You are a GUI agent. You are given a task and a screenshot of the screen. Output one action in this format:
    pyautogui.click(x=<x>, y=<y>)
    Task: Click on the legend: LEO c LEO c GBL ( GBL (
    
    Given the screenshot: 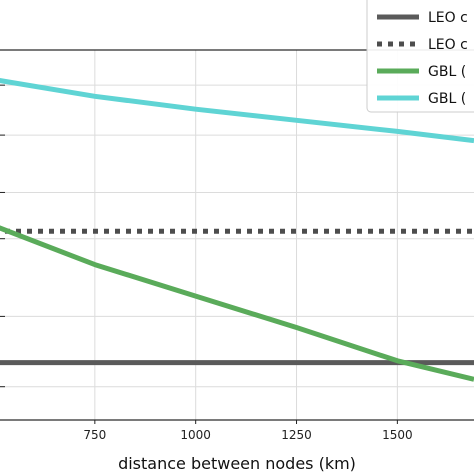 What is the action you would take?
    pyautogui.click(x=420, y=56)
    